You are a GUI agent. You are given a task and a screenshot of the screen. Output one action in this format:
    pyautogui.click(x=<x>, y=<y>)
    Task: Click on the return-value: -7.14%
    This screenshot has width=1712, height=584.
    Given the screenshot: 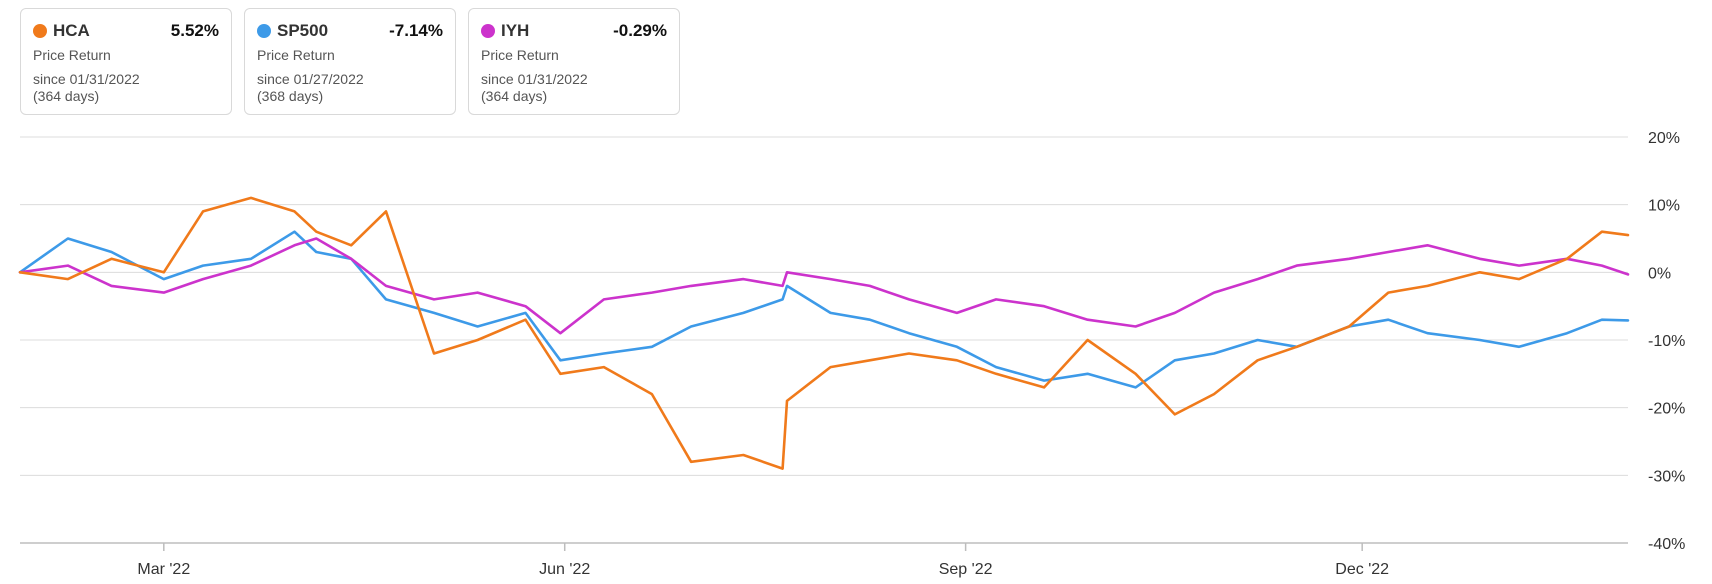 What is the action you would take?
    pyautogui.click(x=416, y=30)
    